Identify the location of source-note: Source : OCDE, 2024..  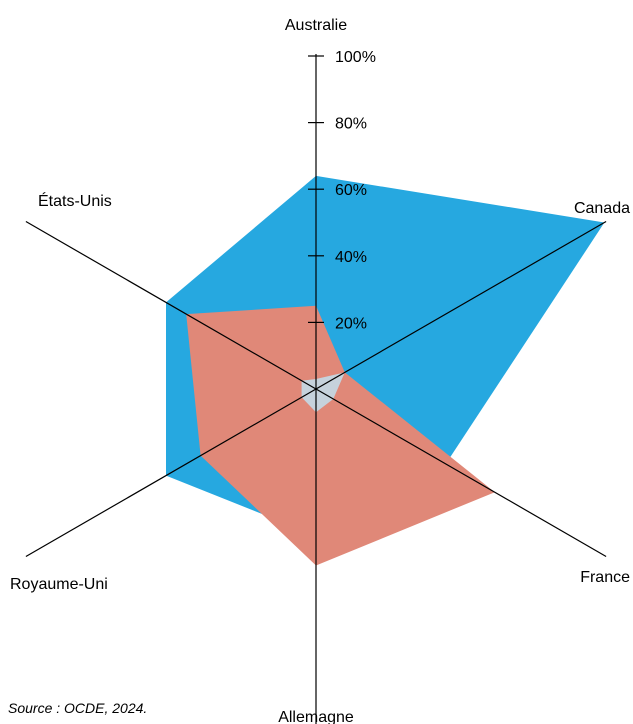
(78, 708).